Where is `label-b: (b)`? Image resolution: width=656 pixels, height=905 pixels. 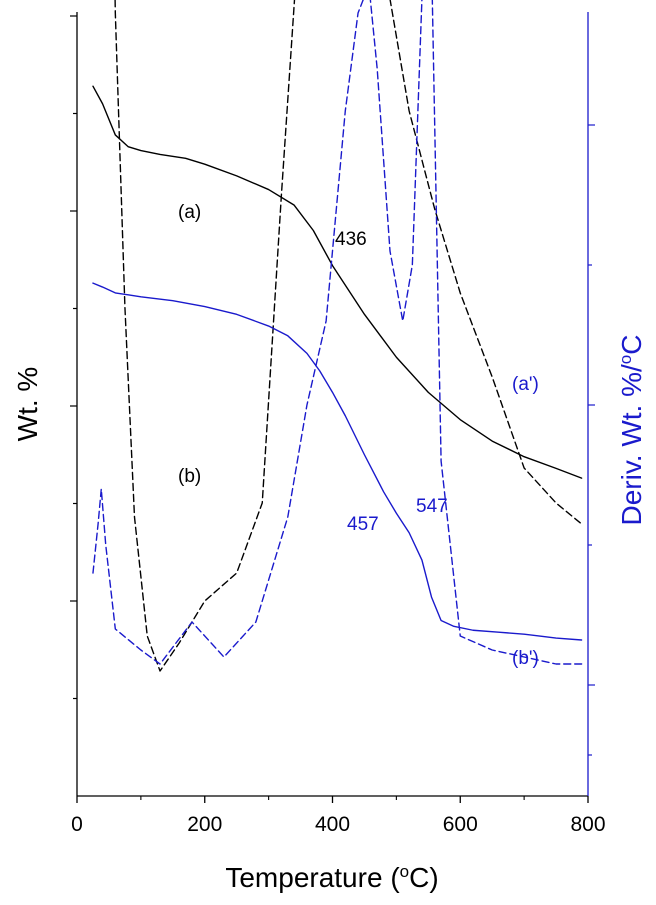
label-b: (b) is located at coordinates (189, 476).